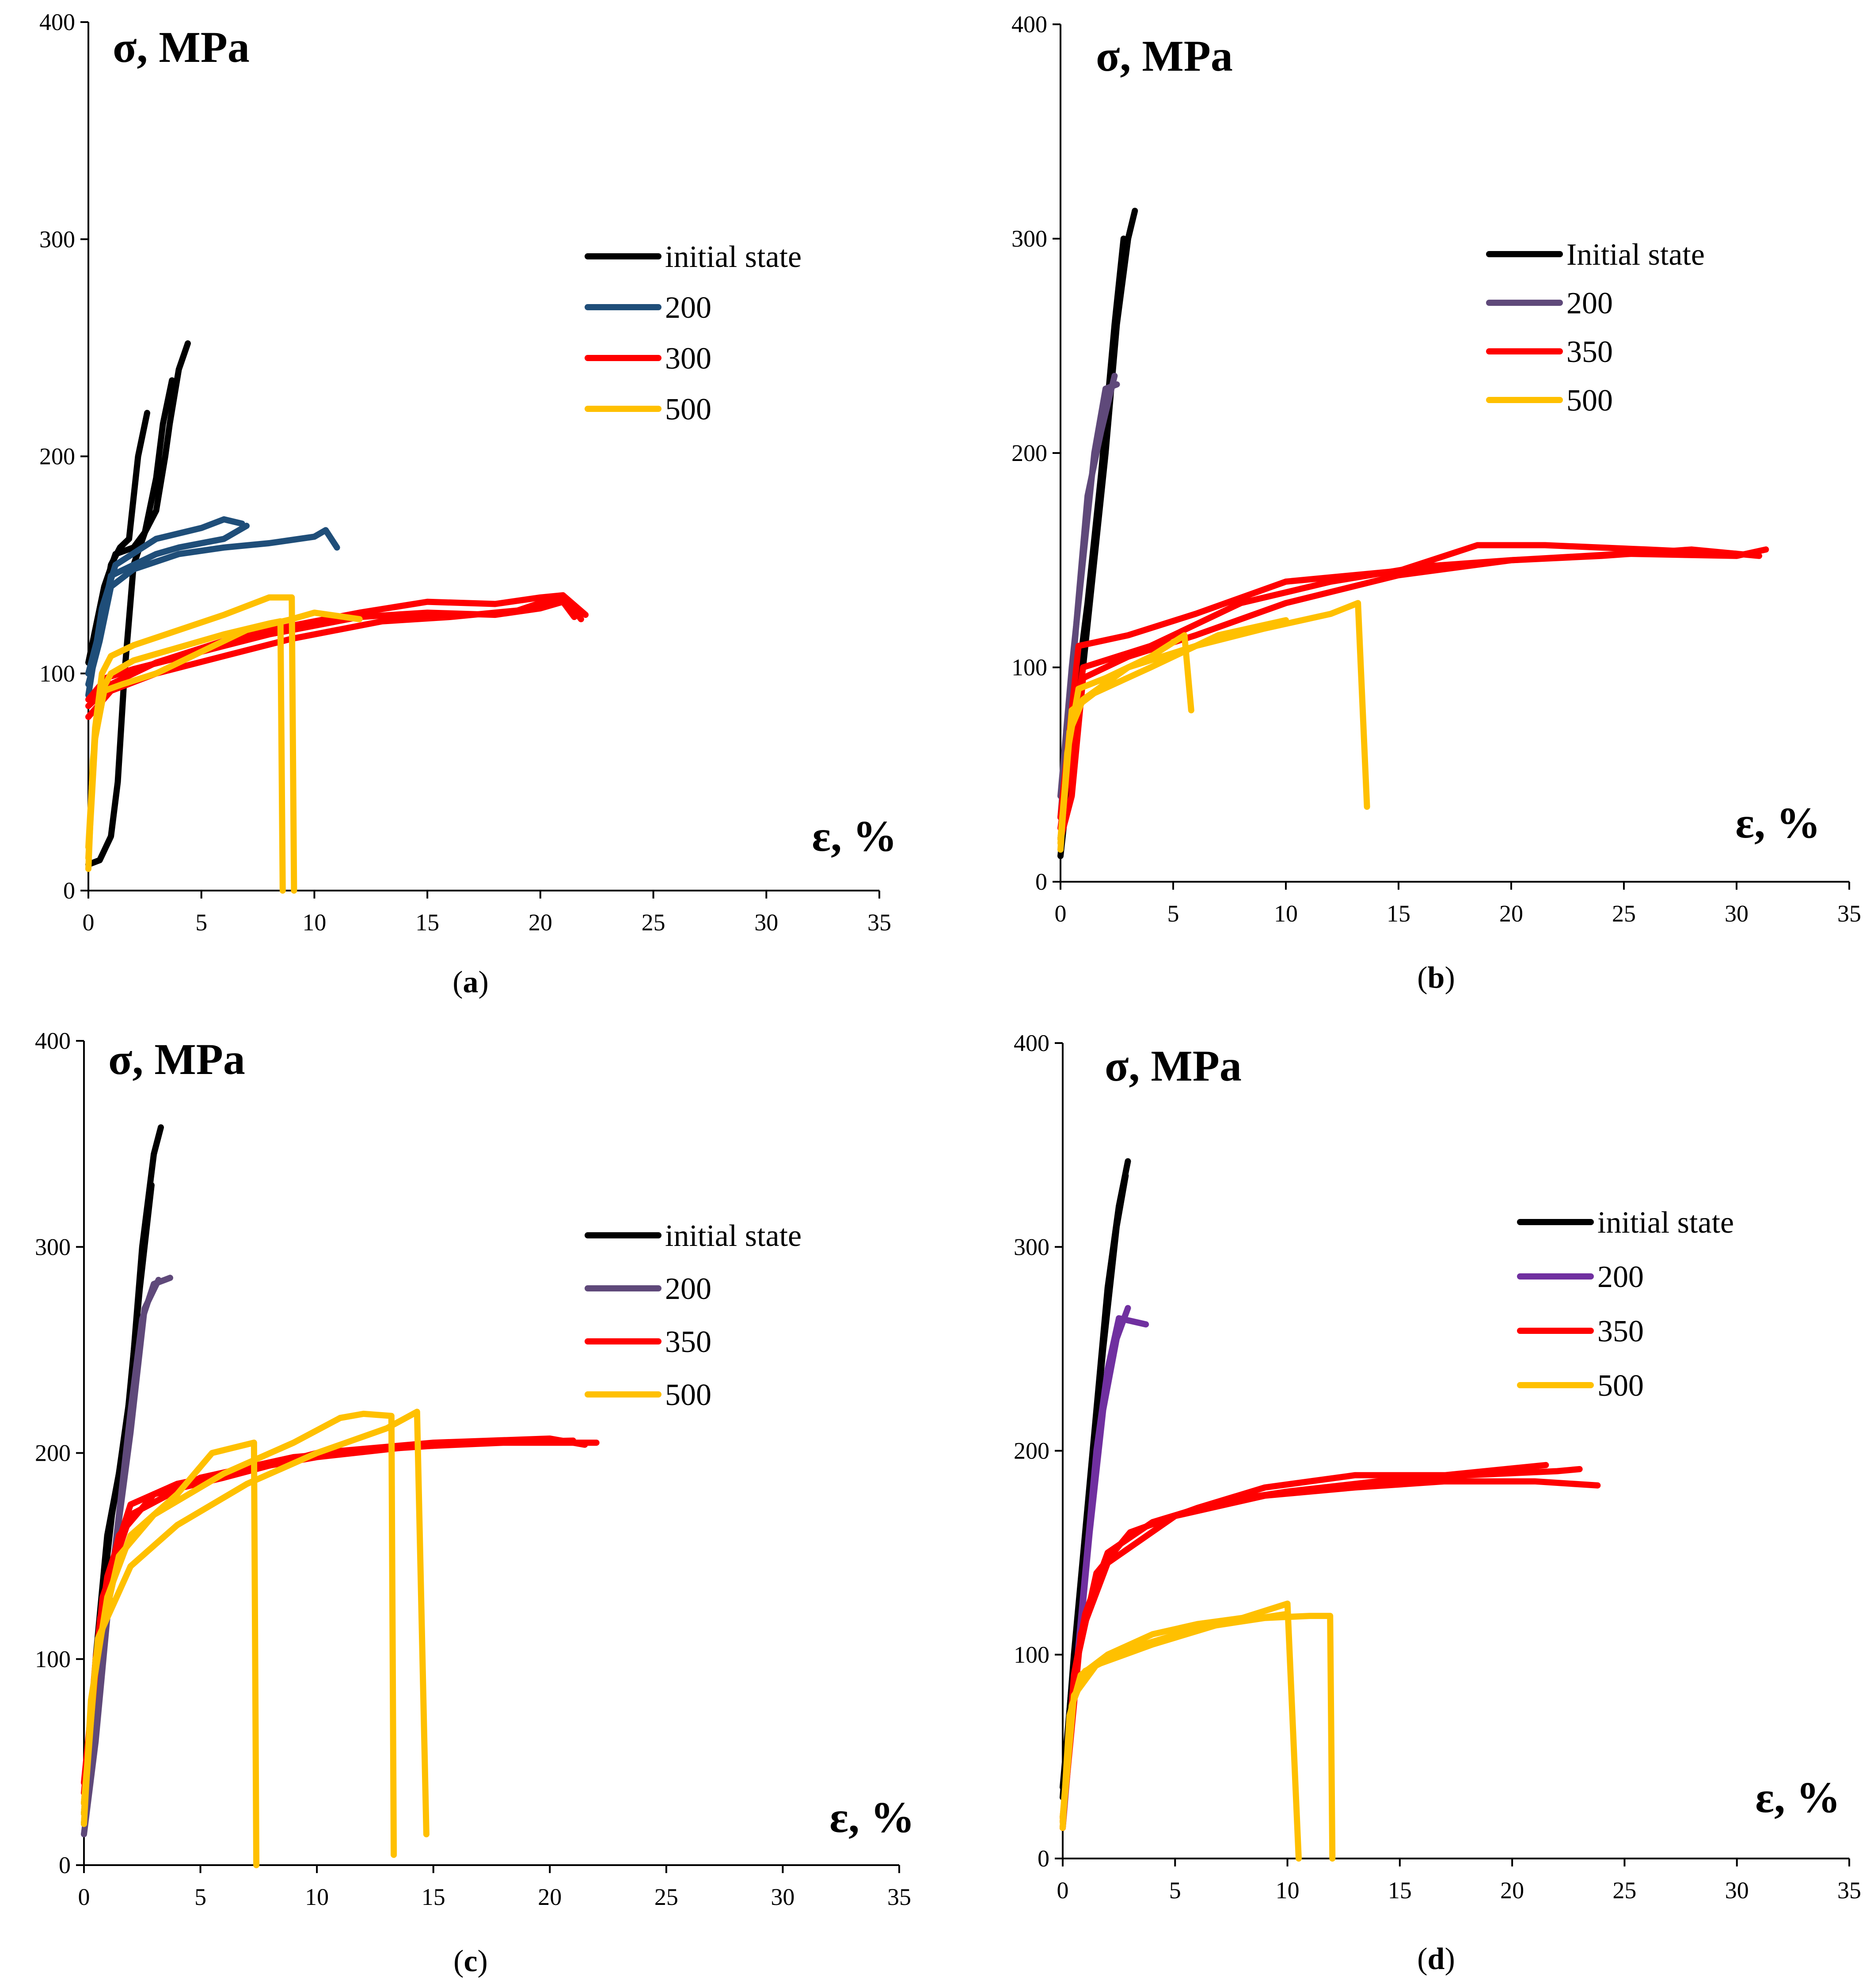 This screenshot has height=1988, width=1874. Describe the element at coordinates (470, 1961) in the screenshot. I see `panel-caption: (c)` at that location.